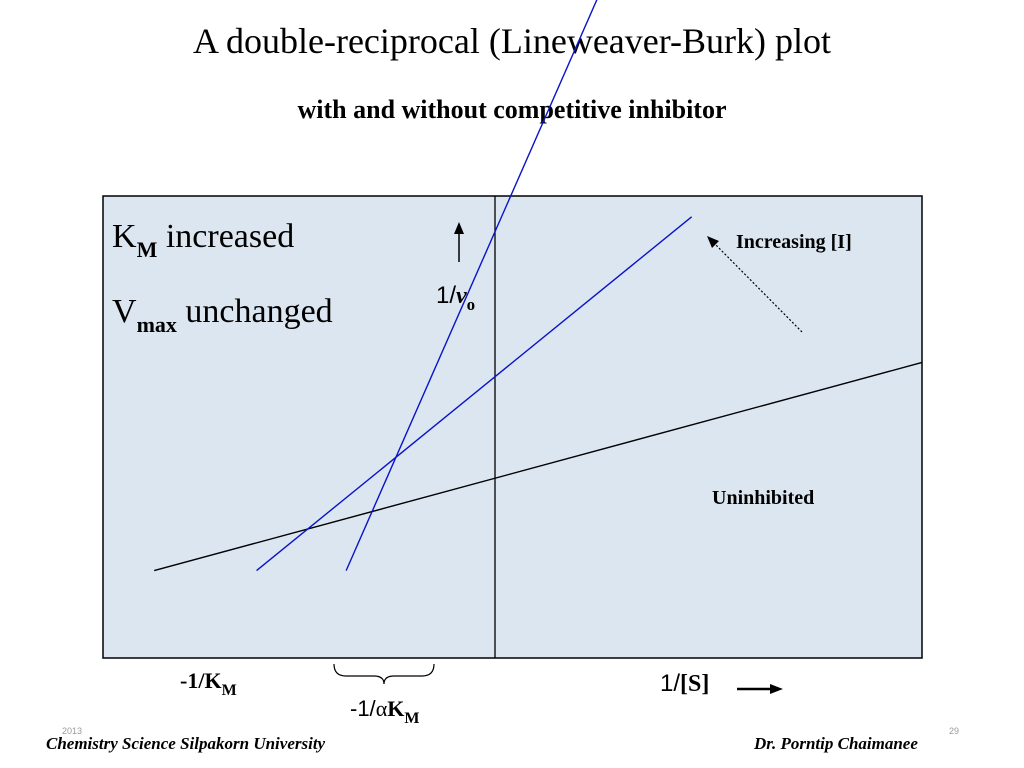 The width and height of the screenshot is (1024, 768). What do you see at coordinates (222, 315) in the screenshot?
I see `vmax-unchanged-label: Vmax unchanged` at bounding box center [222, 315].